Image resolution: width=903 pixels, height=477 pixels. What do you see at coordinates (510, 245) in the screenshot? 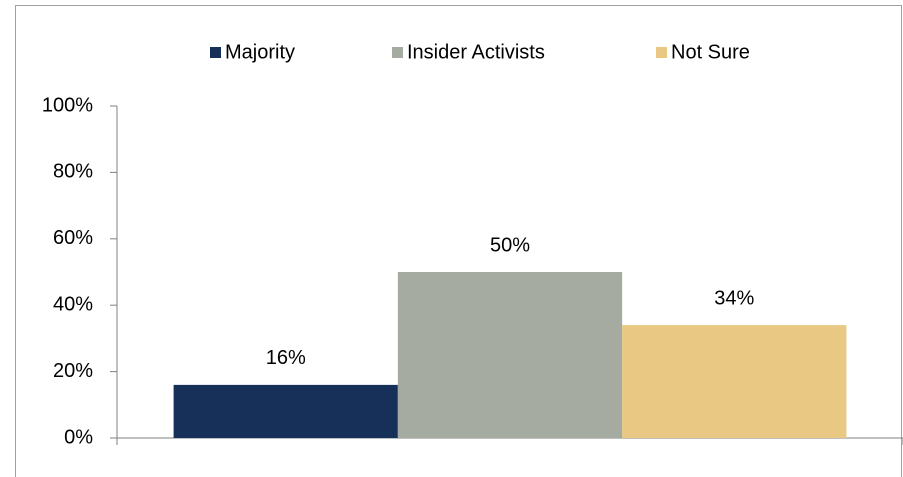
I see `data-label: 50%` at bounding box center [510, 245].